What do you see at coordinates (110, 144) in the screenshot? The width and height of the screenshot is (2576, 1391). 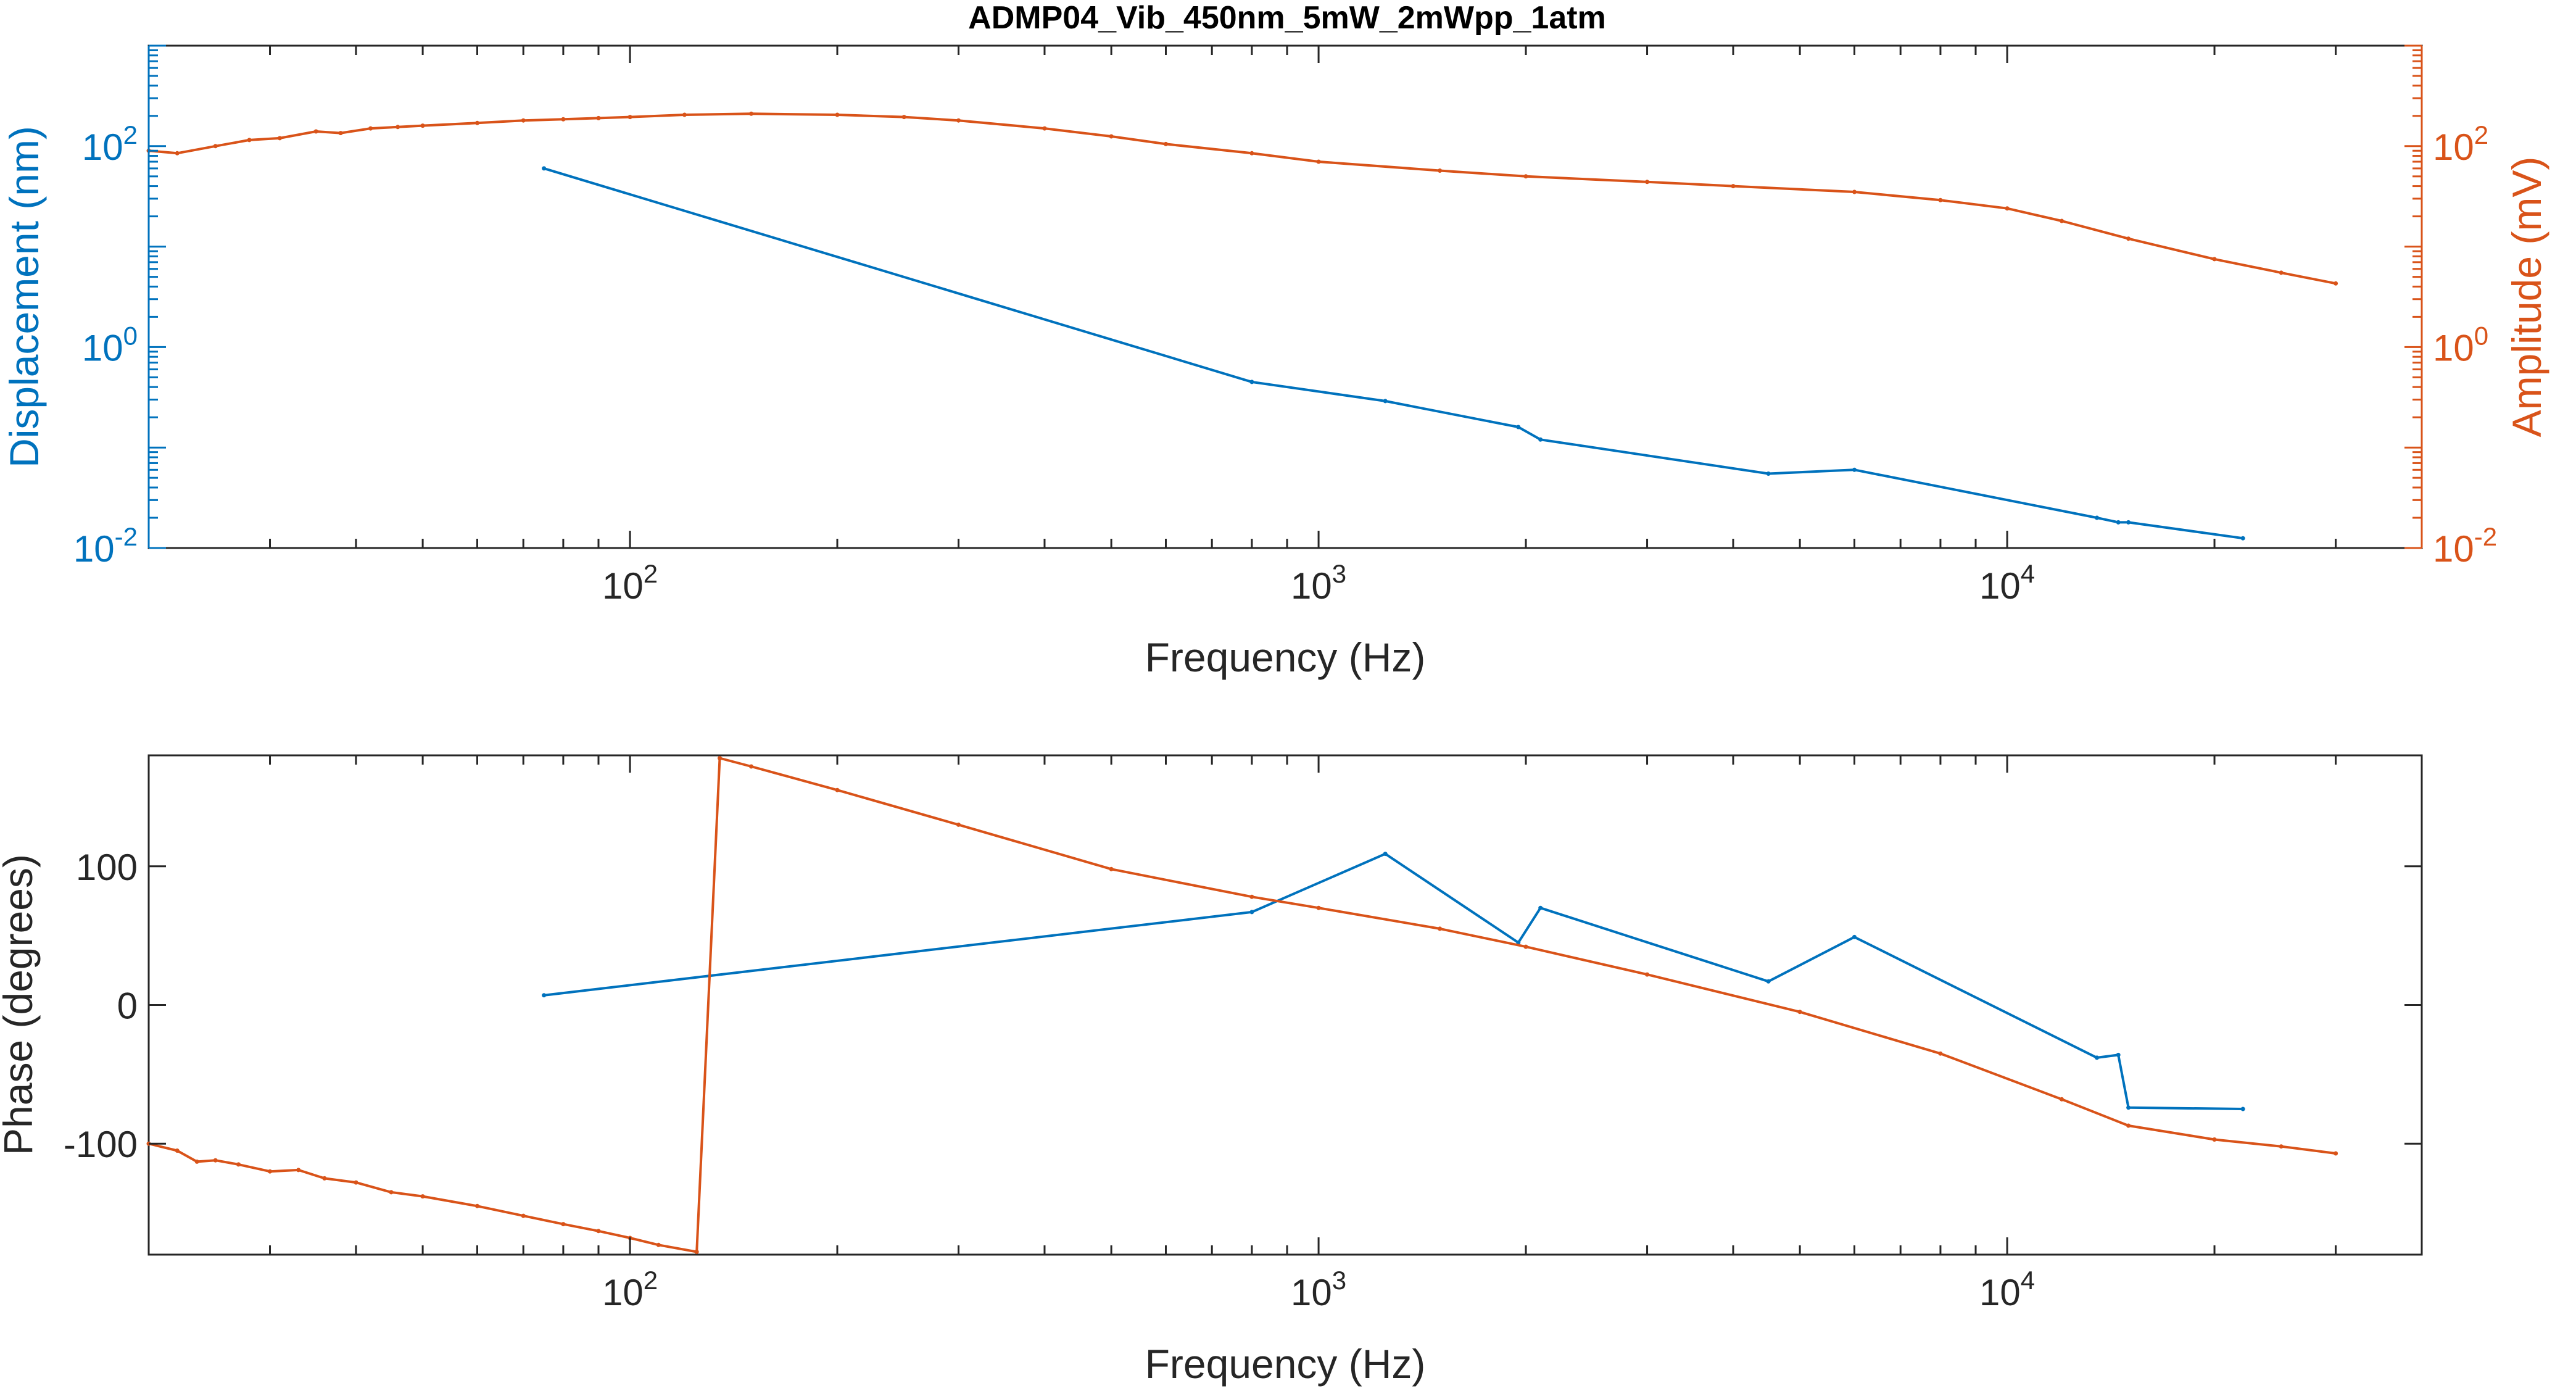 I see `top-left-y-tick-label: 10²` at bounding box center [110, 144].